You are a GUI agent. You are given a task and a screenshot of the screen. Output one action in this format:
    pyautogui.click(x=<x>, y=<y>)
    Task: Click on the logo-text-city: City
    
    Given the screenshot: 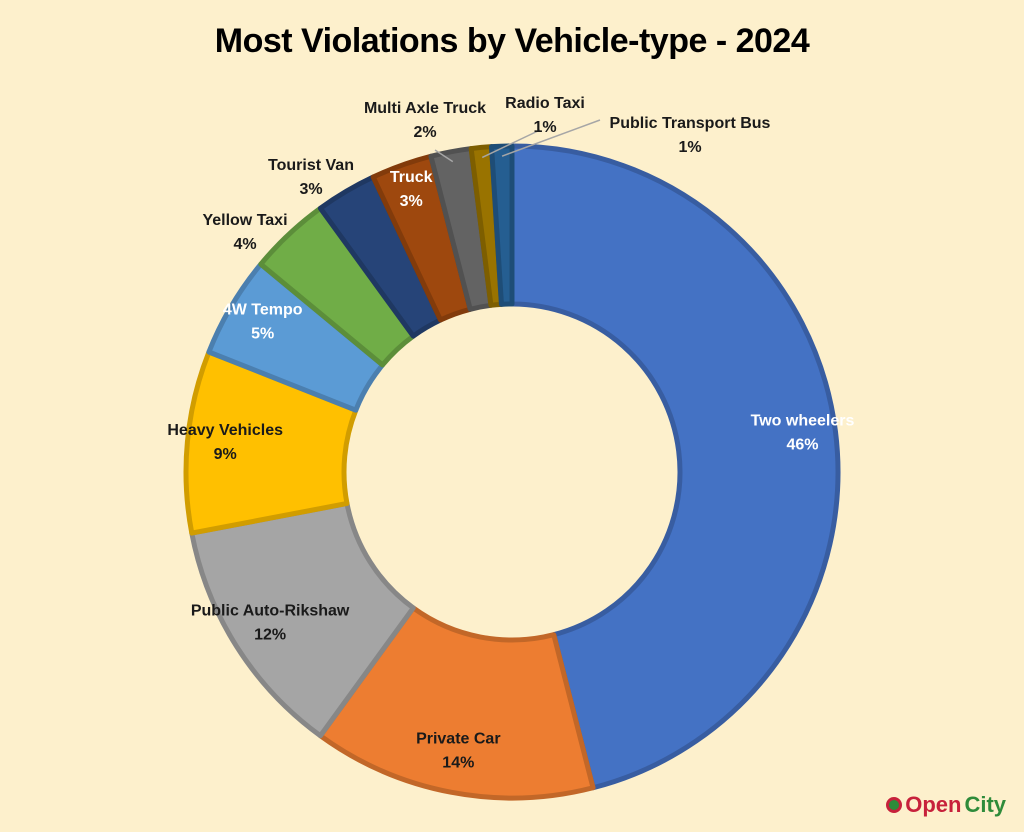 What is the action you would take?
    pyautogui.click(x=985, y=804)
    